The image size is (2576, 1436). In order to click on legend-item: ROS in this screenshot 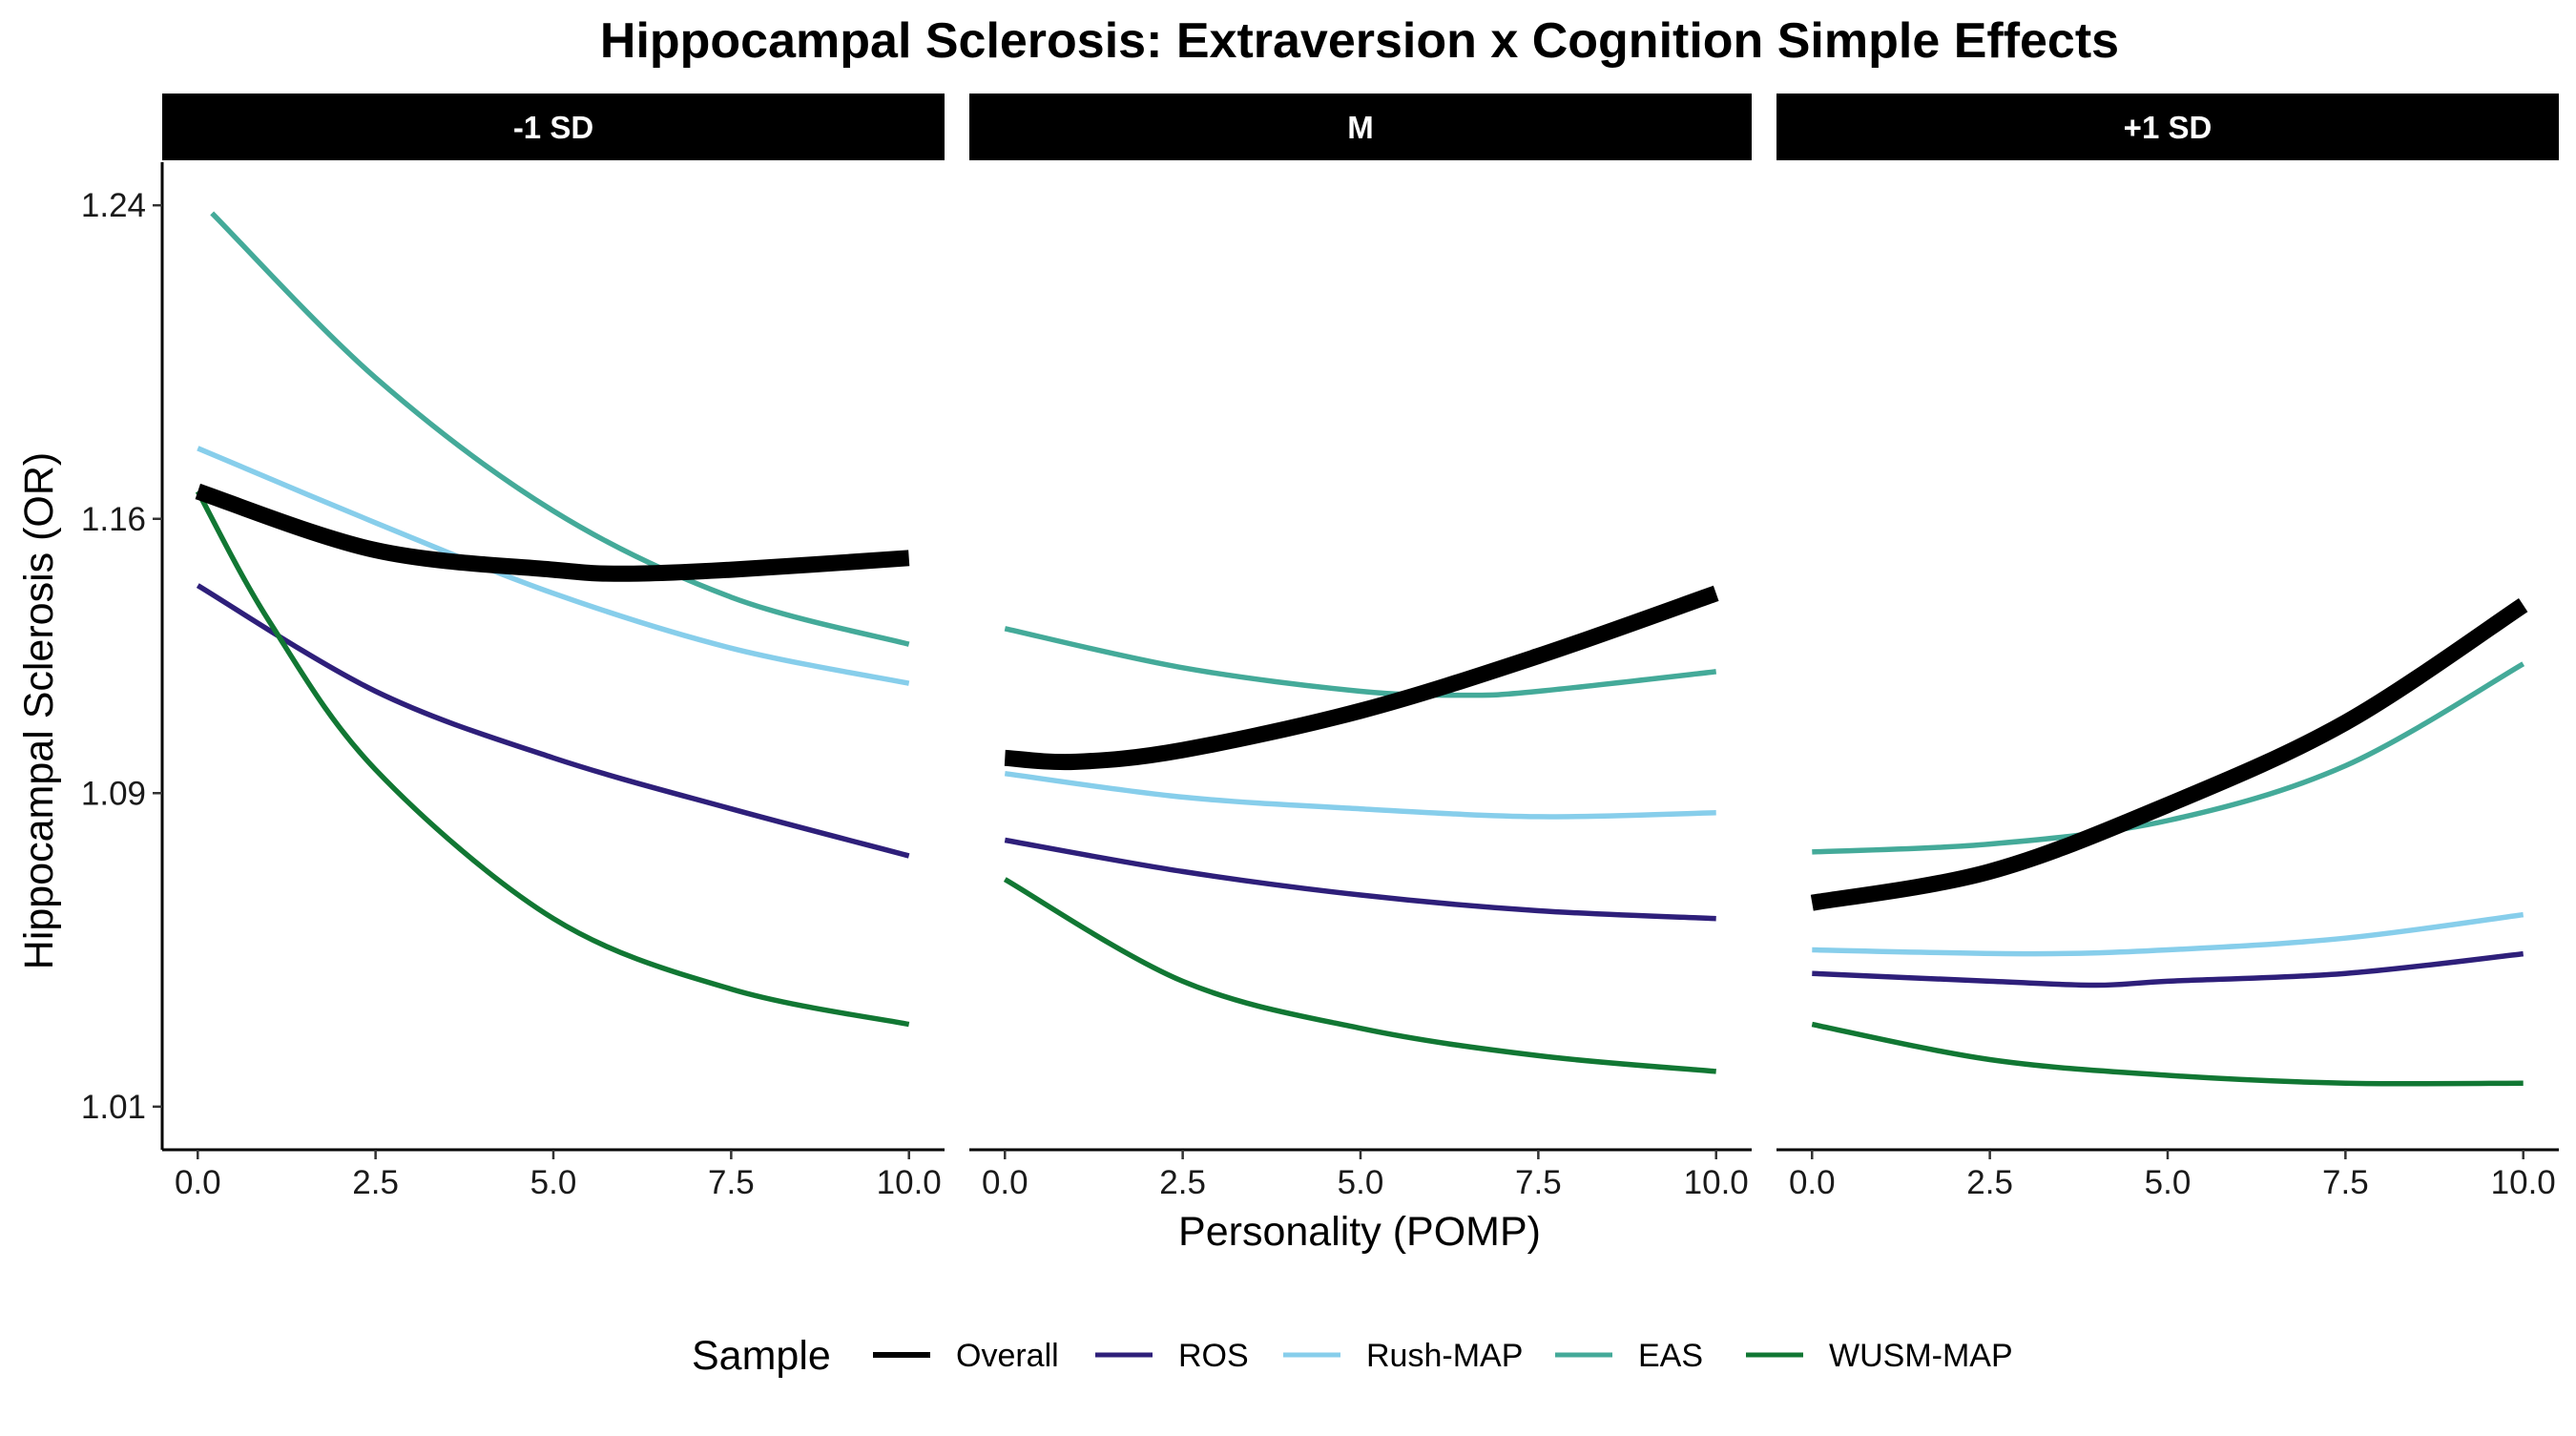, I will do `click(1172, 1356)`.